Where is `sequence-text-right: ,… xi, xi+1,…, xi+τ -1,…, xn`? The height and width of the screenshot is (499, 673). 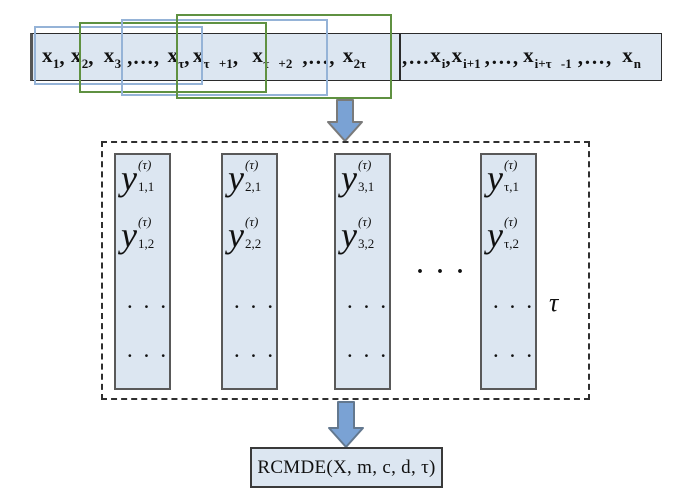
sequence-text-right: ,… xi, xi+1,…, xi+τ -1,…, xn is located at coordinates (521, 57).